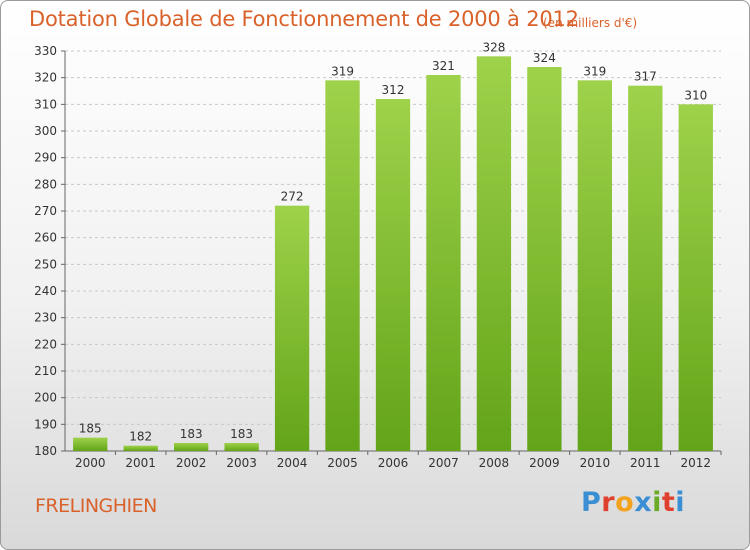  What do you see at coordinates (292, 463) in the screenshot?
I see `x-tick-label-2004: 2004` at bounding box center [292, 463].